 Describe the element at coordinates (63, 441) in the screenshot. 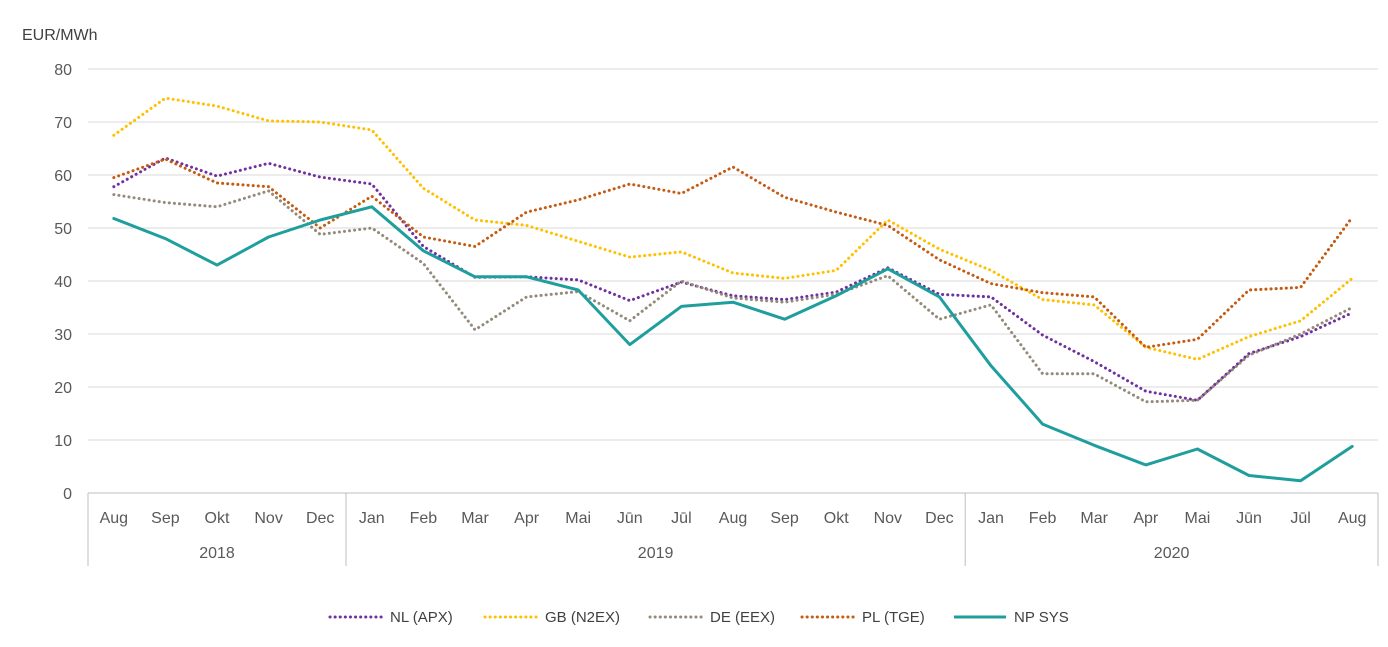

I see `y-tick-label: 10` at that location.